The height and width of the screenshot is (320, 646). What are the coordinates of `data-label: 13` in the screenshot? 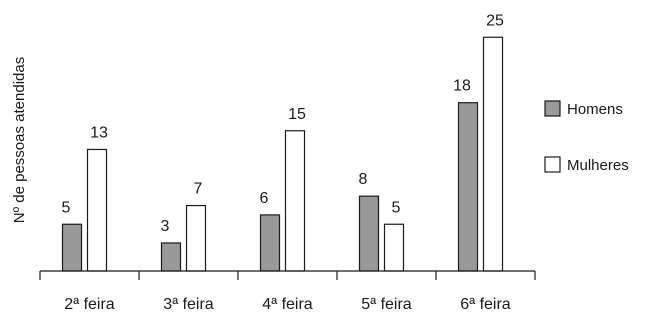 It's located at (99, 132).